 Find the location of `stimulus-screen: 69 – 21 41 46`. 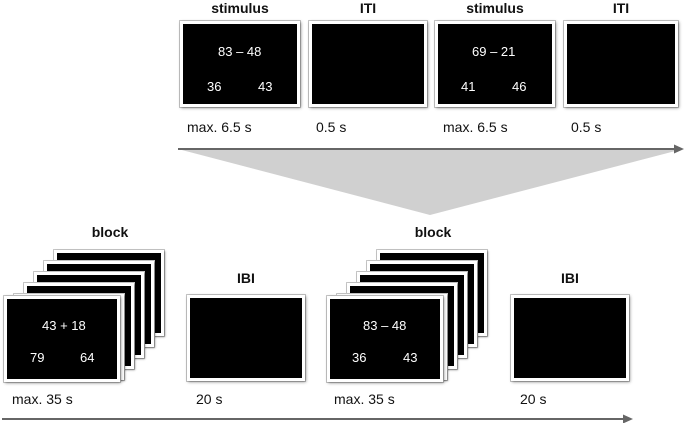

stimulus-screen: 69 – 21 41 46 is located at coordinates (495, 64).